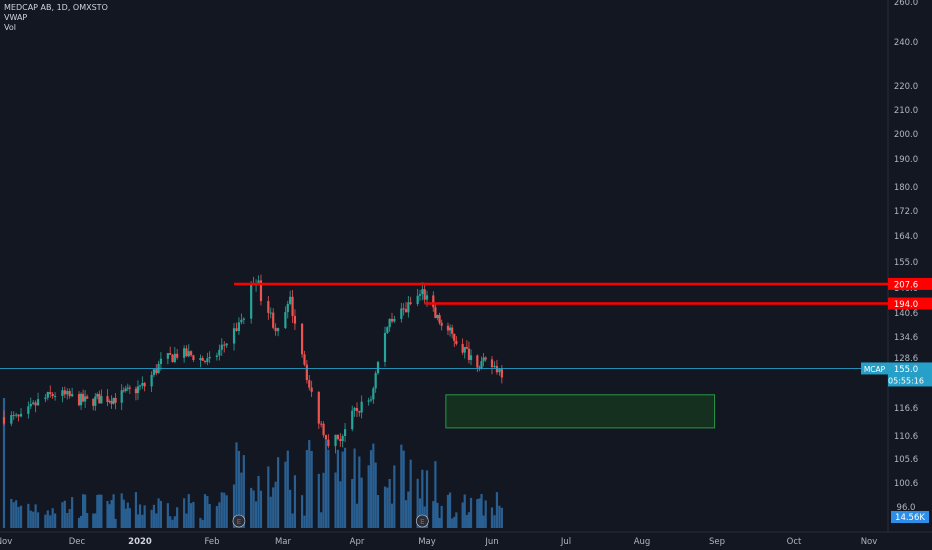  I want to click on price-tick-label: 96.0, so click(906, 508).